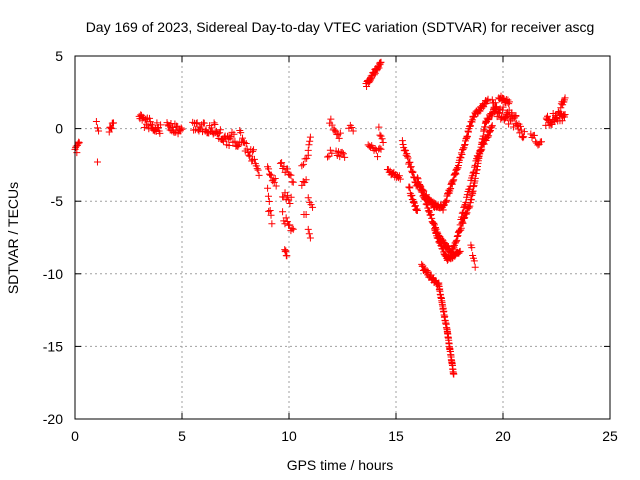  I want to click on x-tick-label: 25, so click(610, 436).